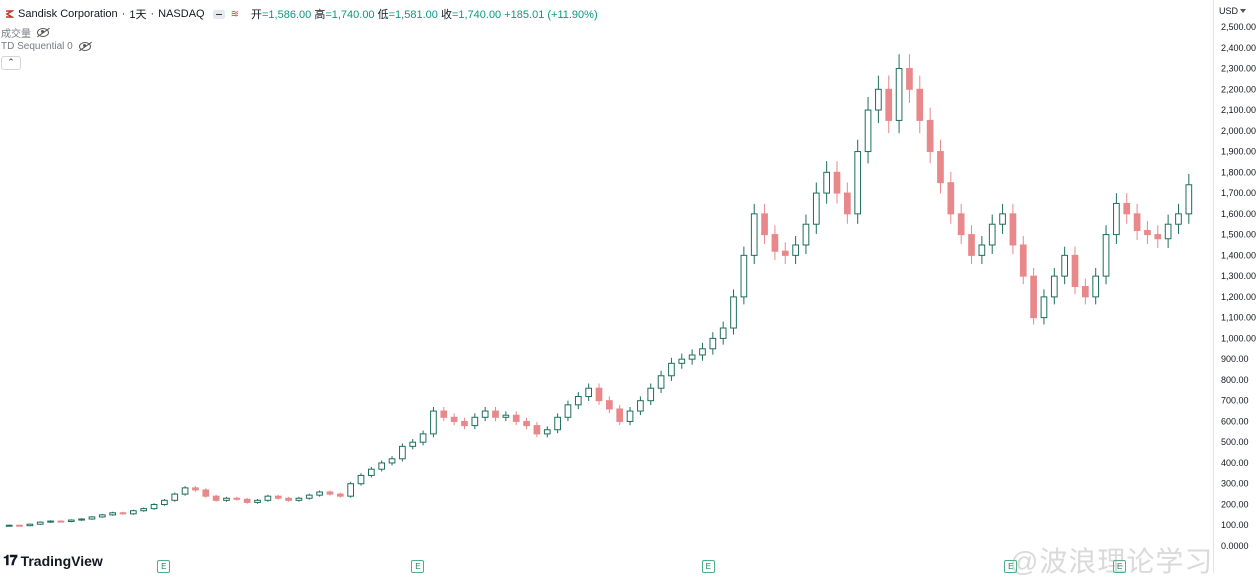 The image size is (1260, 580). What do you see at coordinates (53, 560) in the screenshot?
I see `tradingview-logo: 𝟏𝟕 TradingView` at bounding box center [53, 560].